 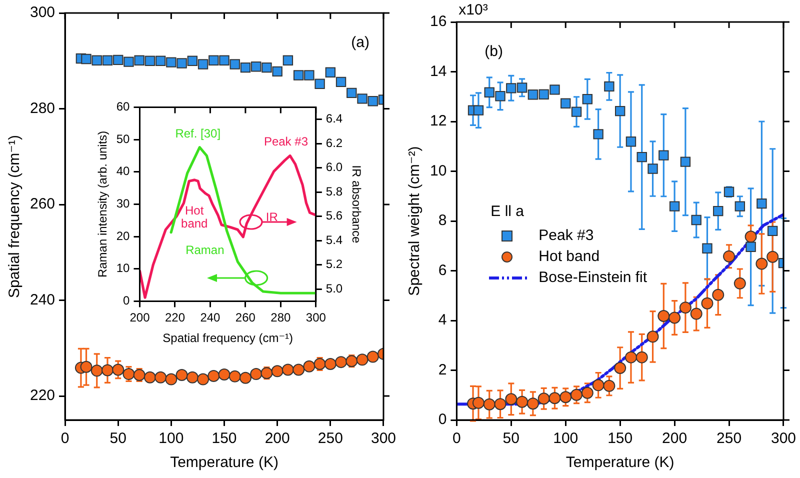 I want to click on y-tick-label: 280, so click(x=43, y=108).